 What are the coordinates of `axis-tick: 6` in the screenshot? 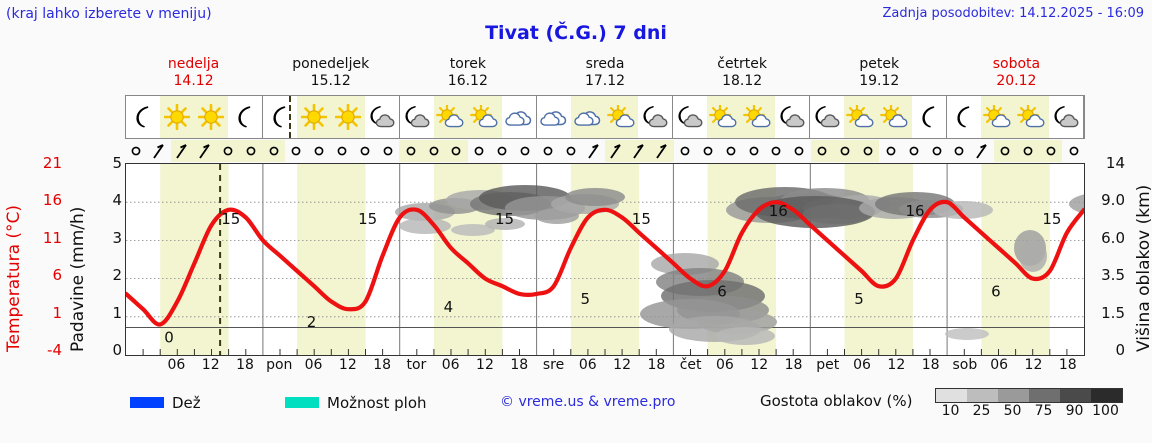 It's located at (57, 275).